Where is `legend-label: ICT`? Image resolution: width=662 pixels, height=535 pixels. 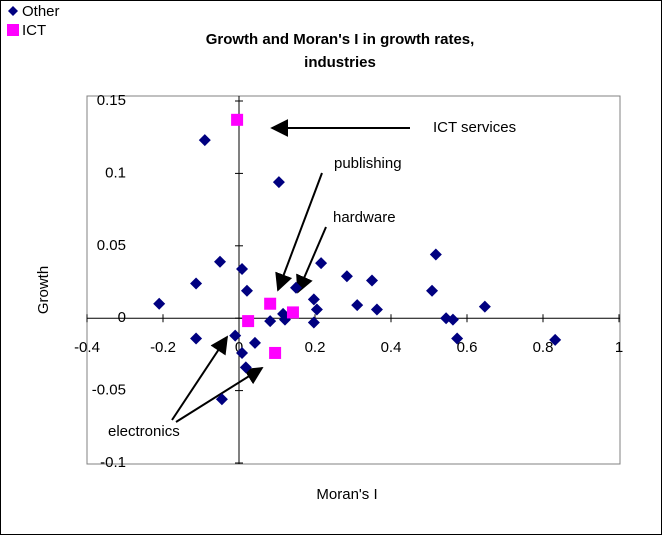 legend-label: ICT is located at coordinates (34, 30).